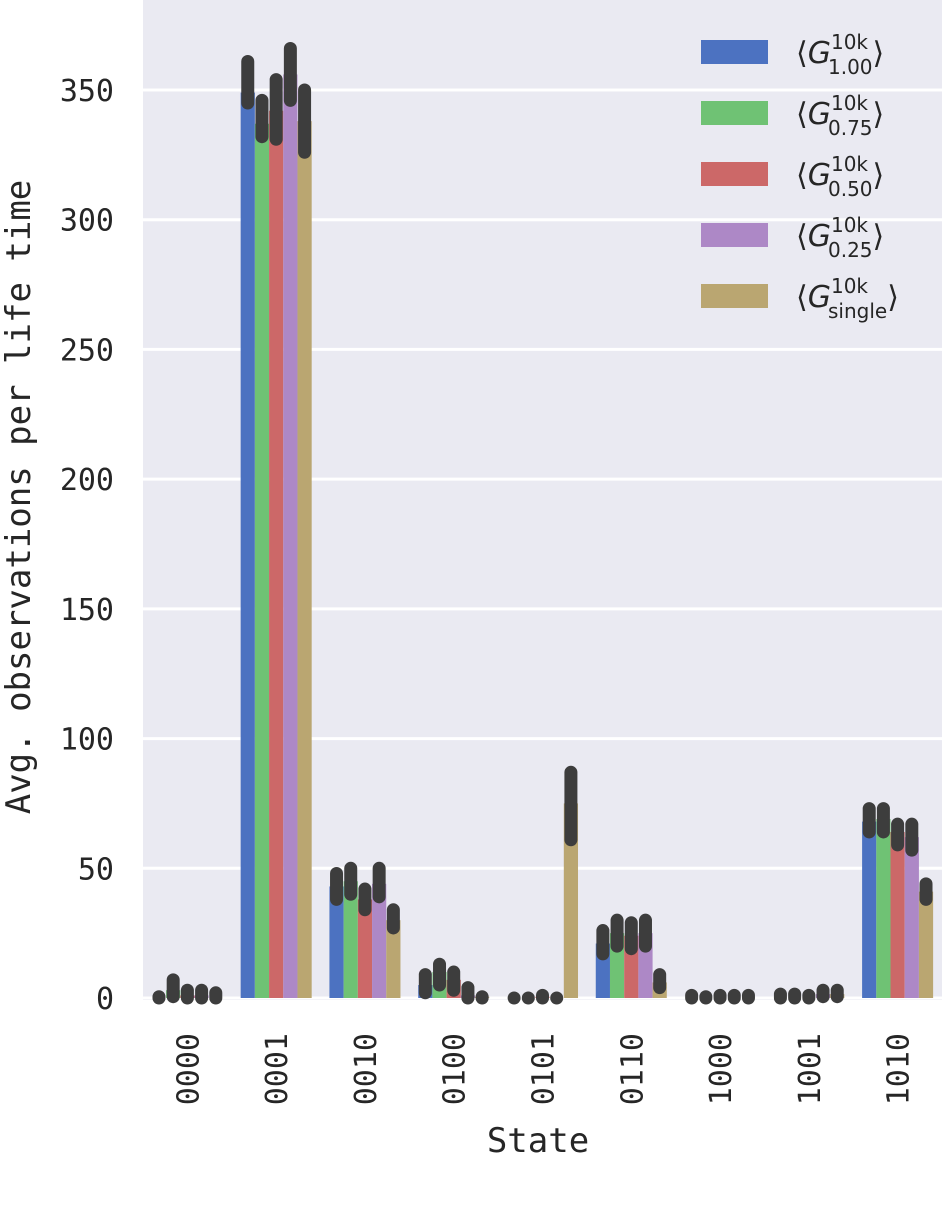  I want to click on x-tick-labels: 0000 0001 0010 0100 0101 0110 1000 1001 1010, so click(543, 1069).